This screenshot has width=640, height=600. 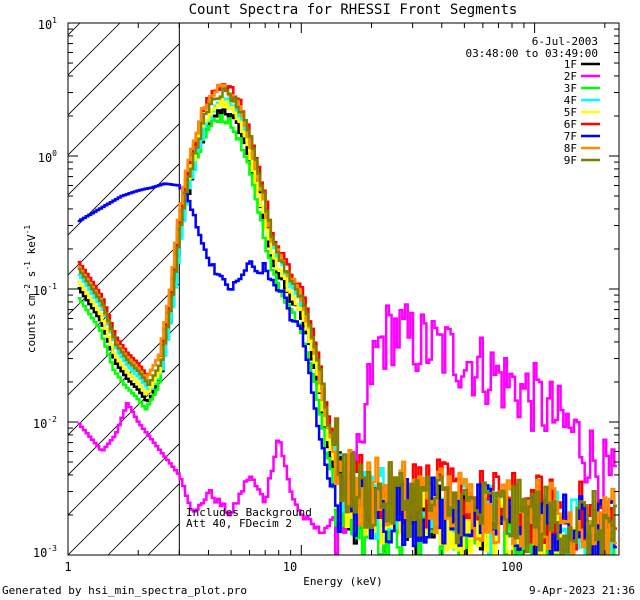 What do you see at coordinates (67, 567) in the screenshot?
I see `x-tick-label: 1` at bounding box center [67, 567].